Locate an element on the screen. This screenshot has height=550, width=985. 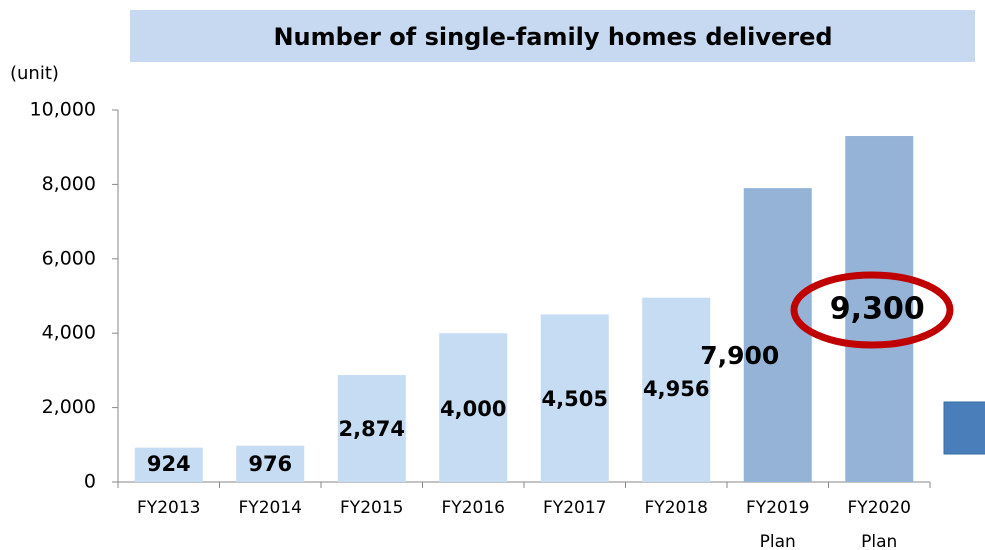
value-label: 4,956 is located at coordinates (676, 389).